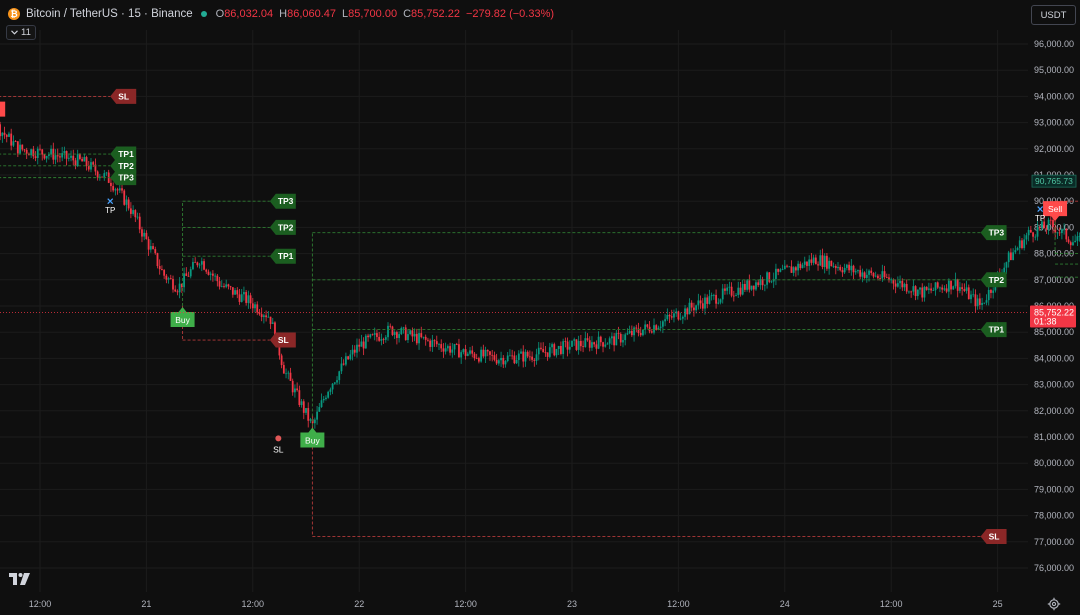 This screenshot has width=1080, height=615. What do you see at coordinates (20, 579) in the screenshot?
I see `tradingview-logo-icon` at bounding box center [20, 579].